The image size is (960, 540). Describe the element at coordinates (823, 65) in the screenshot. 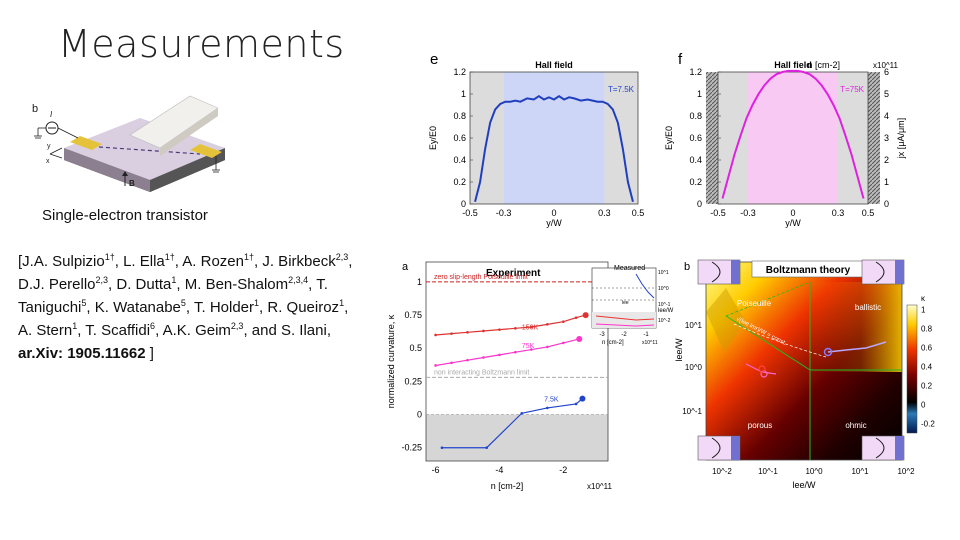

I see `top-axis-label: n [cm-2]` at that location.